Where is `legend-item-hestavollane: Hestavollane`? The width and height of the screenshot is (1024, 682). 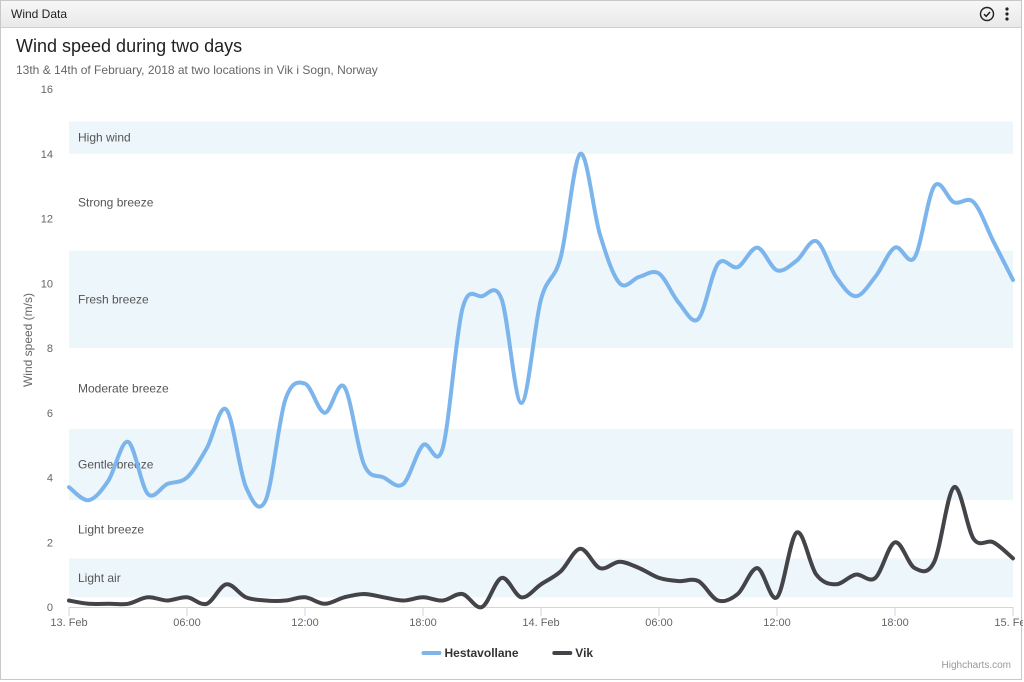
legend-item-hestavollane: Hestavollane is located at coordinates (470, 653).